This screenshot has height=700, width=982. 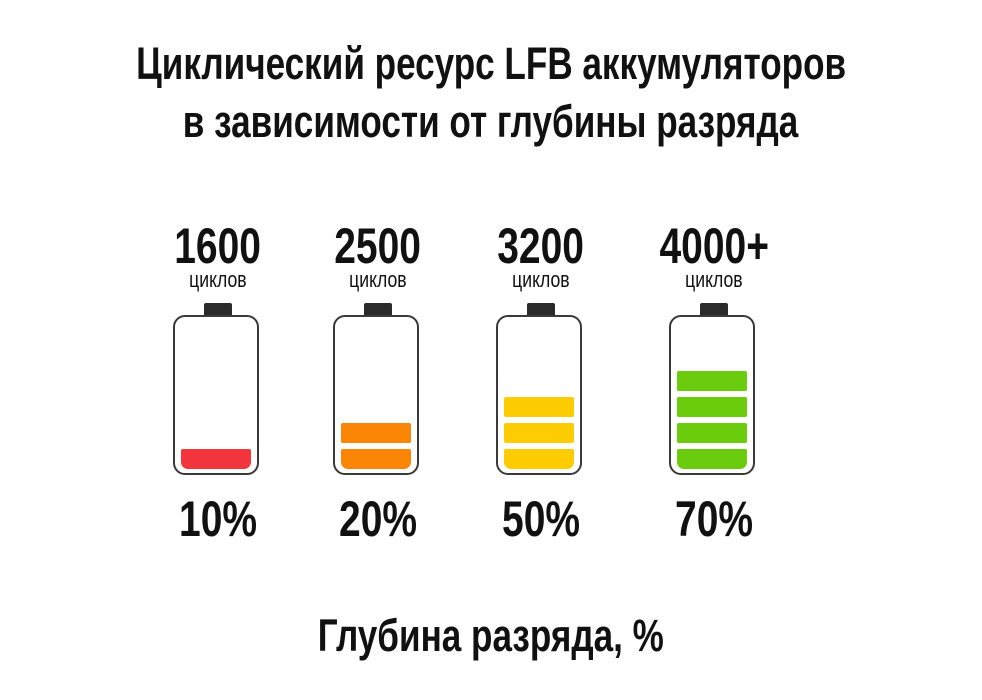 I want to click on cycle-count-label: 2500, so click(x=378, y=246).